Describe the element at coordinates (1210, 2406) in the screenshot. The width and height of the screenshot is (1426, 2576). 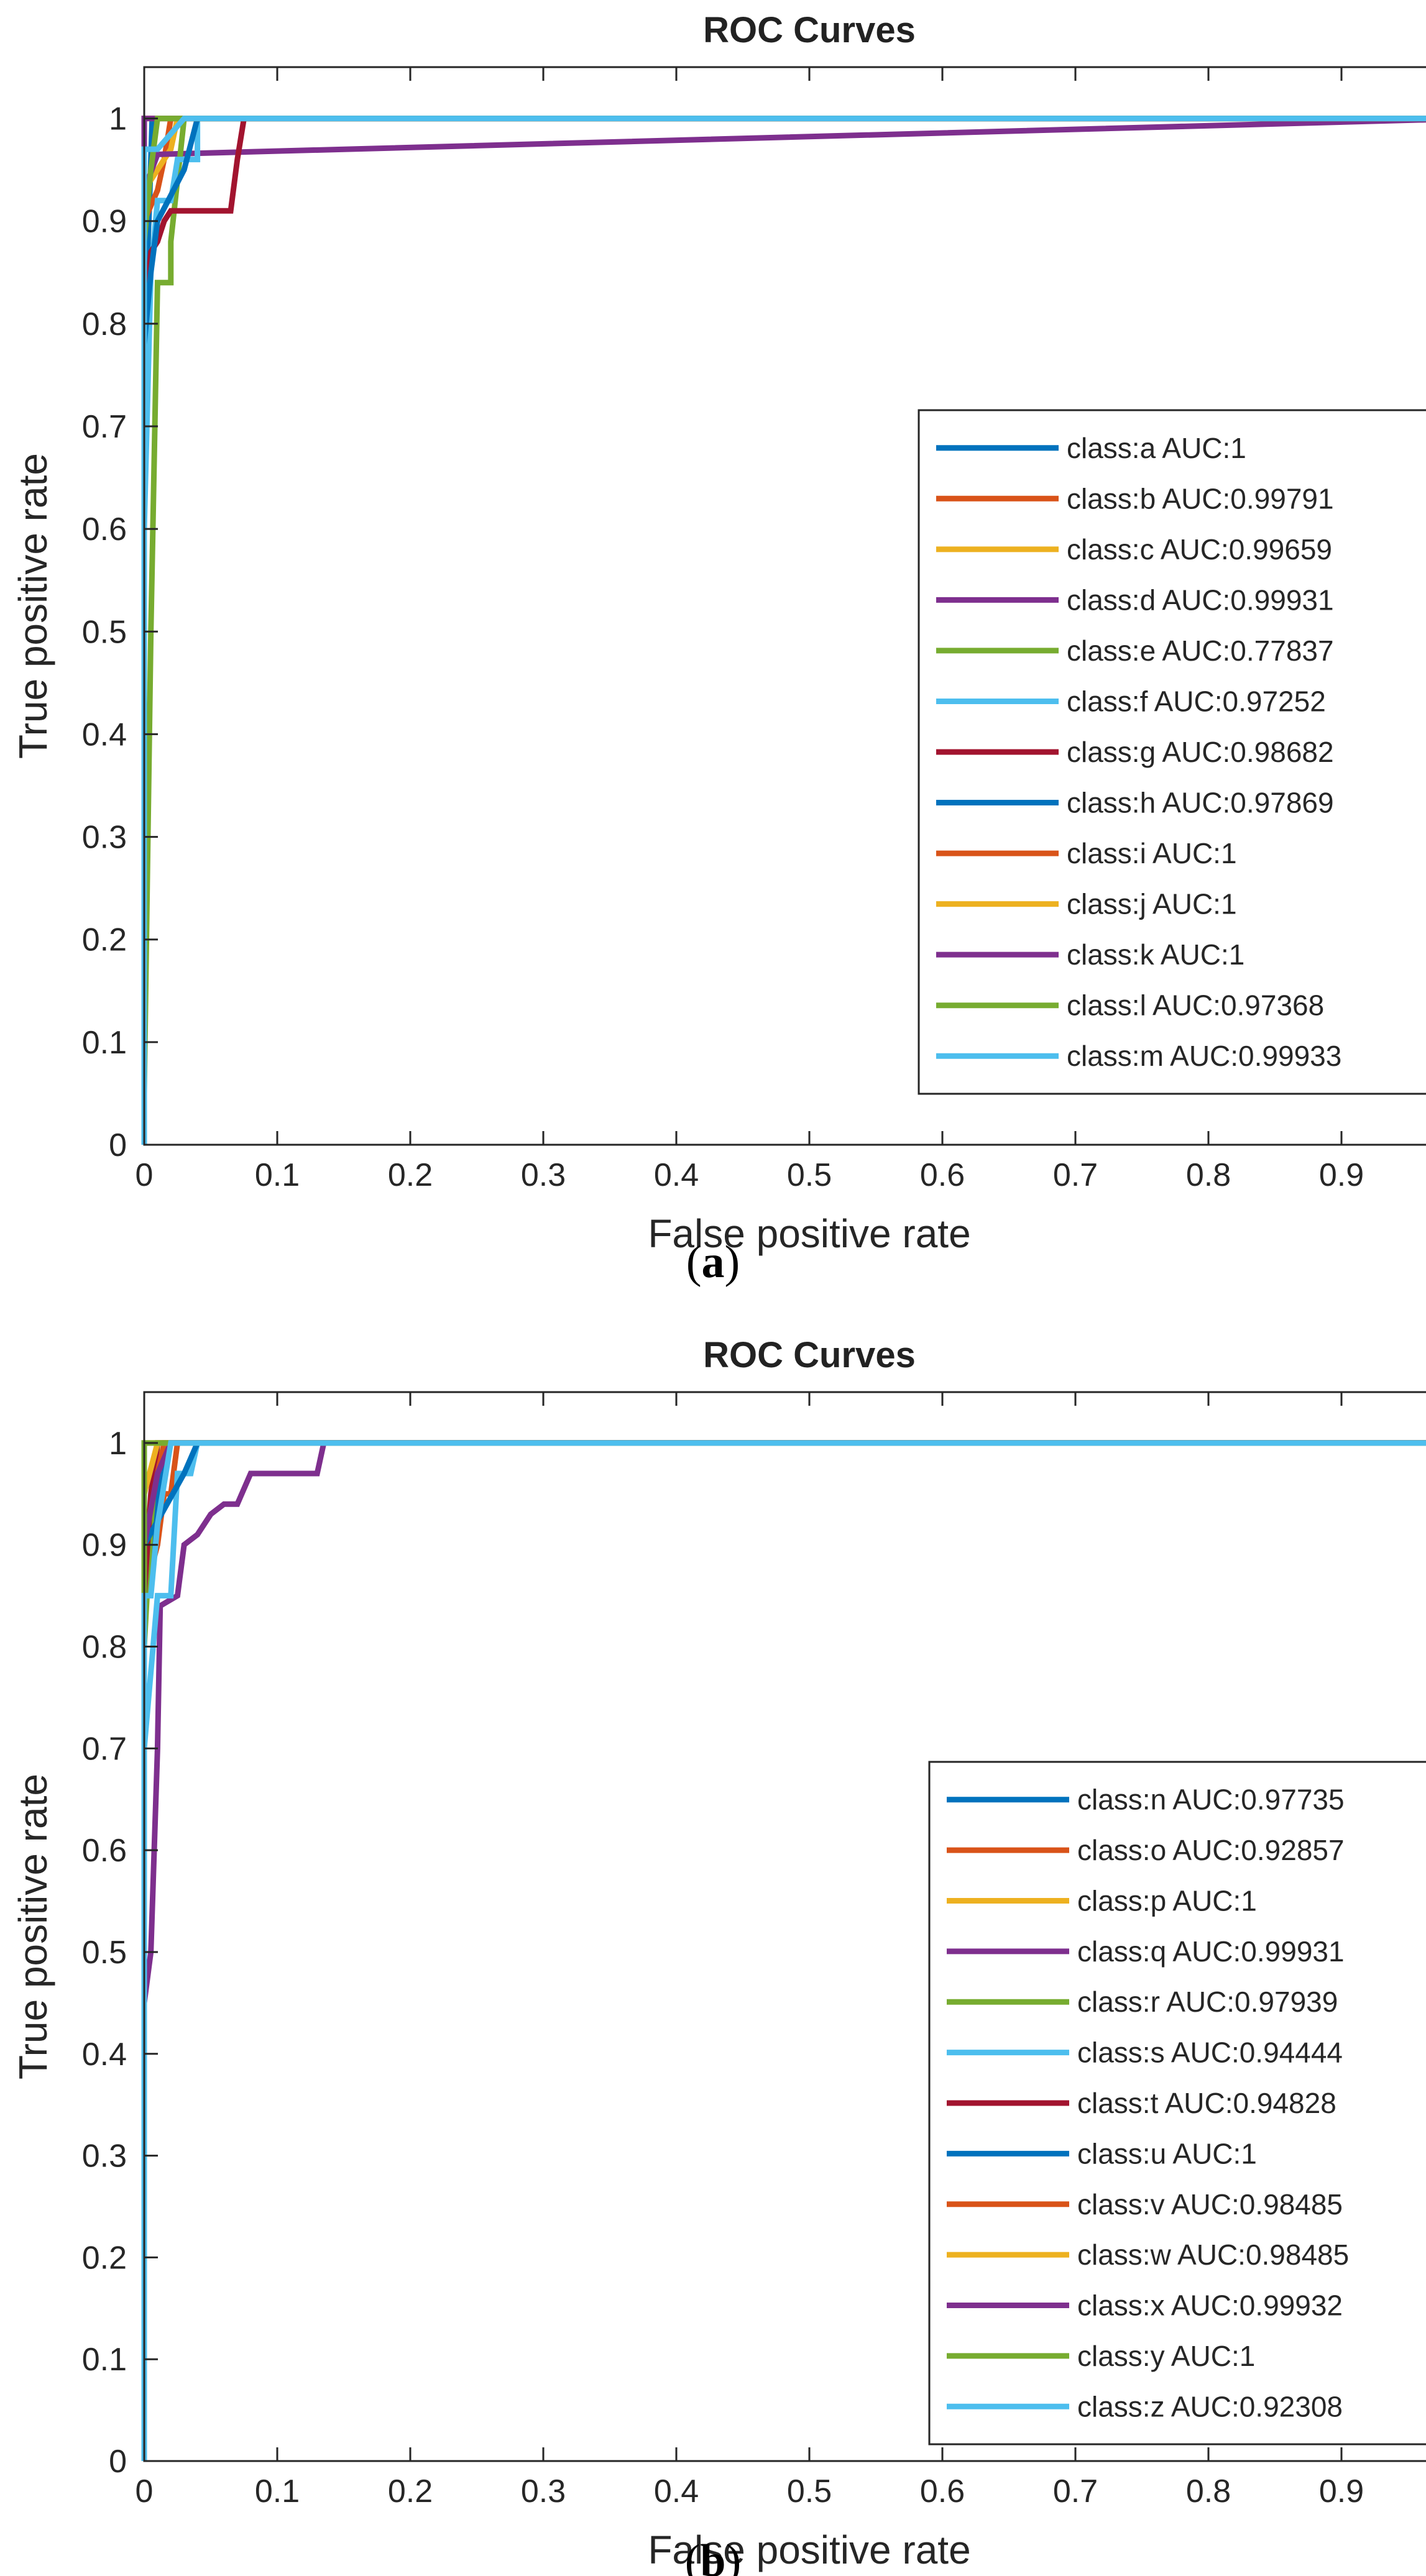
I see `legend-entry: class:z AUC:0.92308` at that location.